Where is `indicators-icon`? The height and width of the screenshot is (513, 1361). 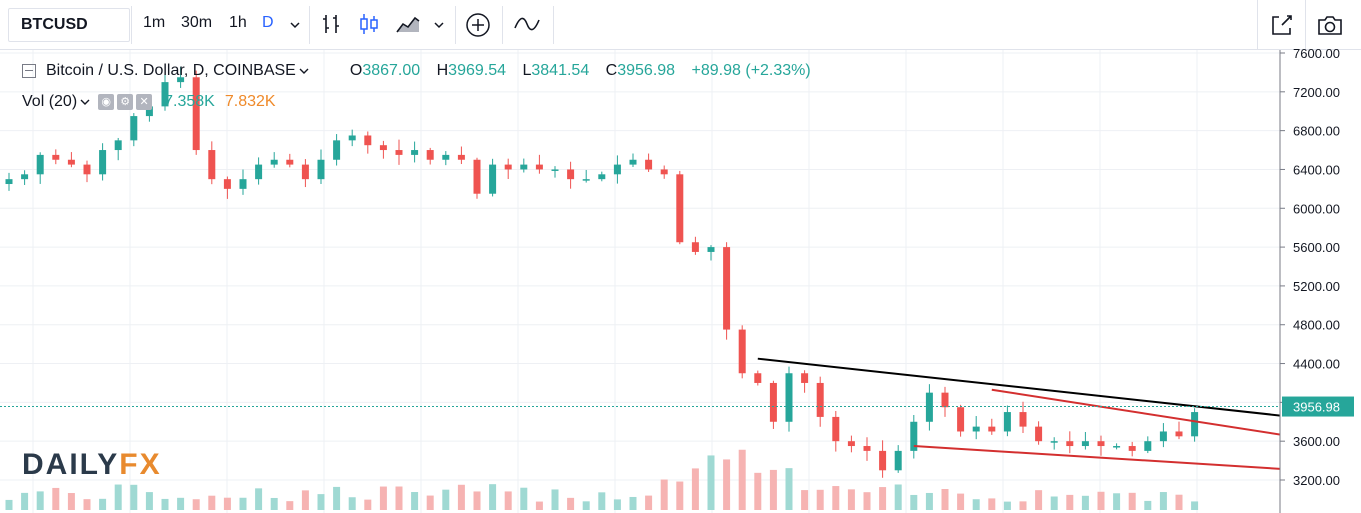
indicators-icon is located at coordinates (527, 24).